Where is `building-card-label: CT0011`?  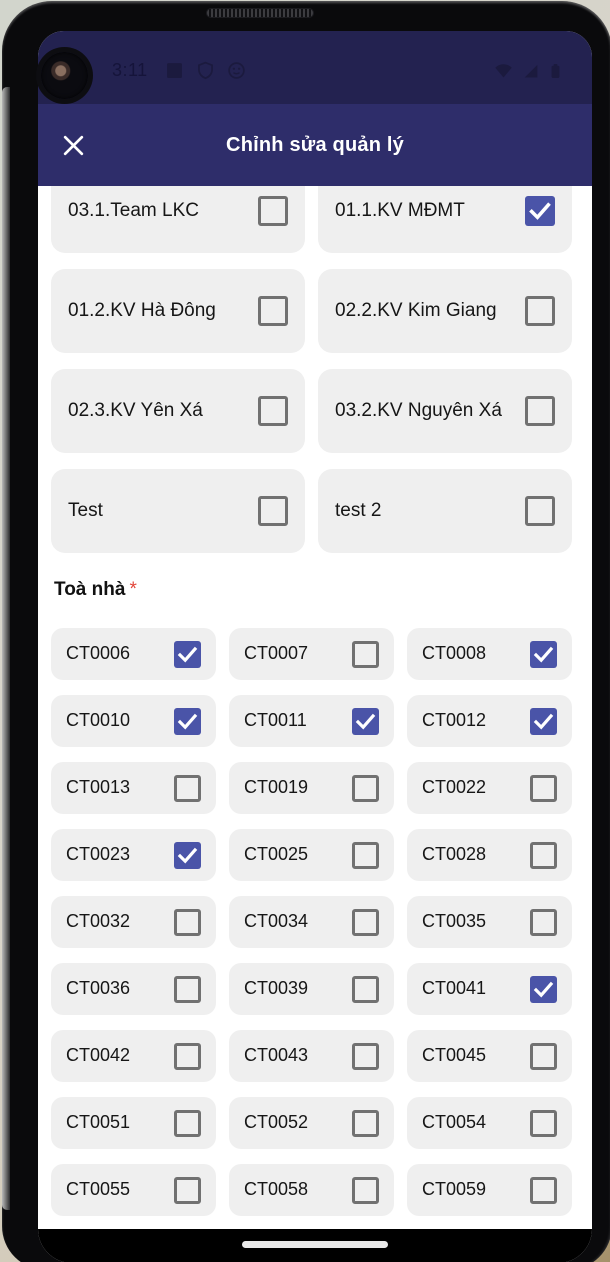
building-card-label: CT0011 is located at coordinates (275, 720).